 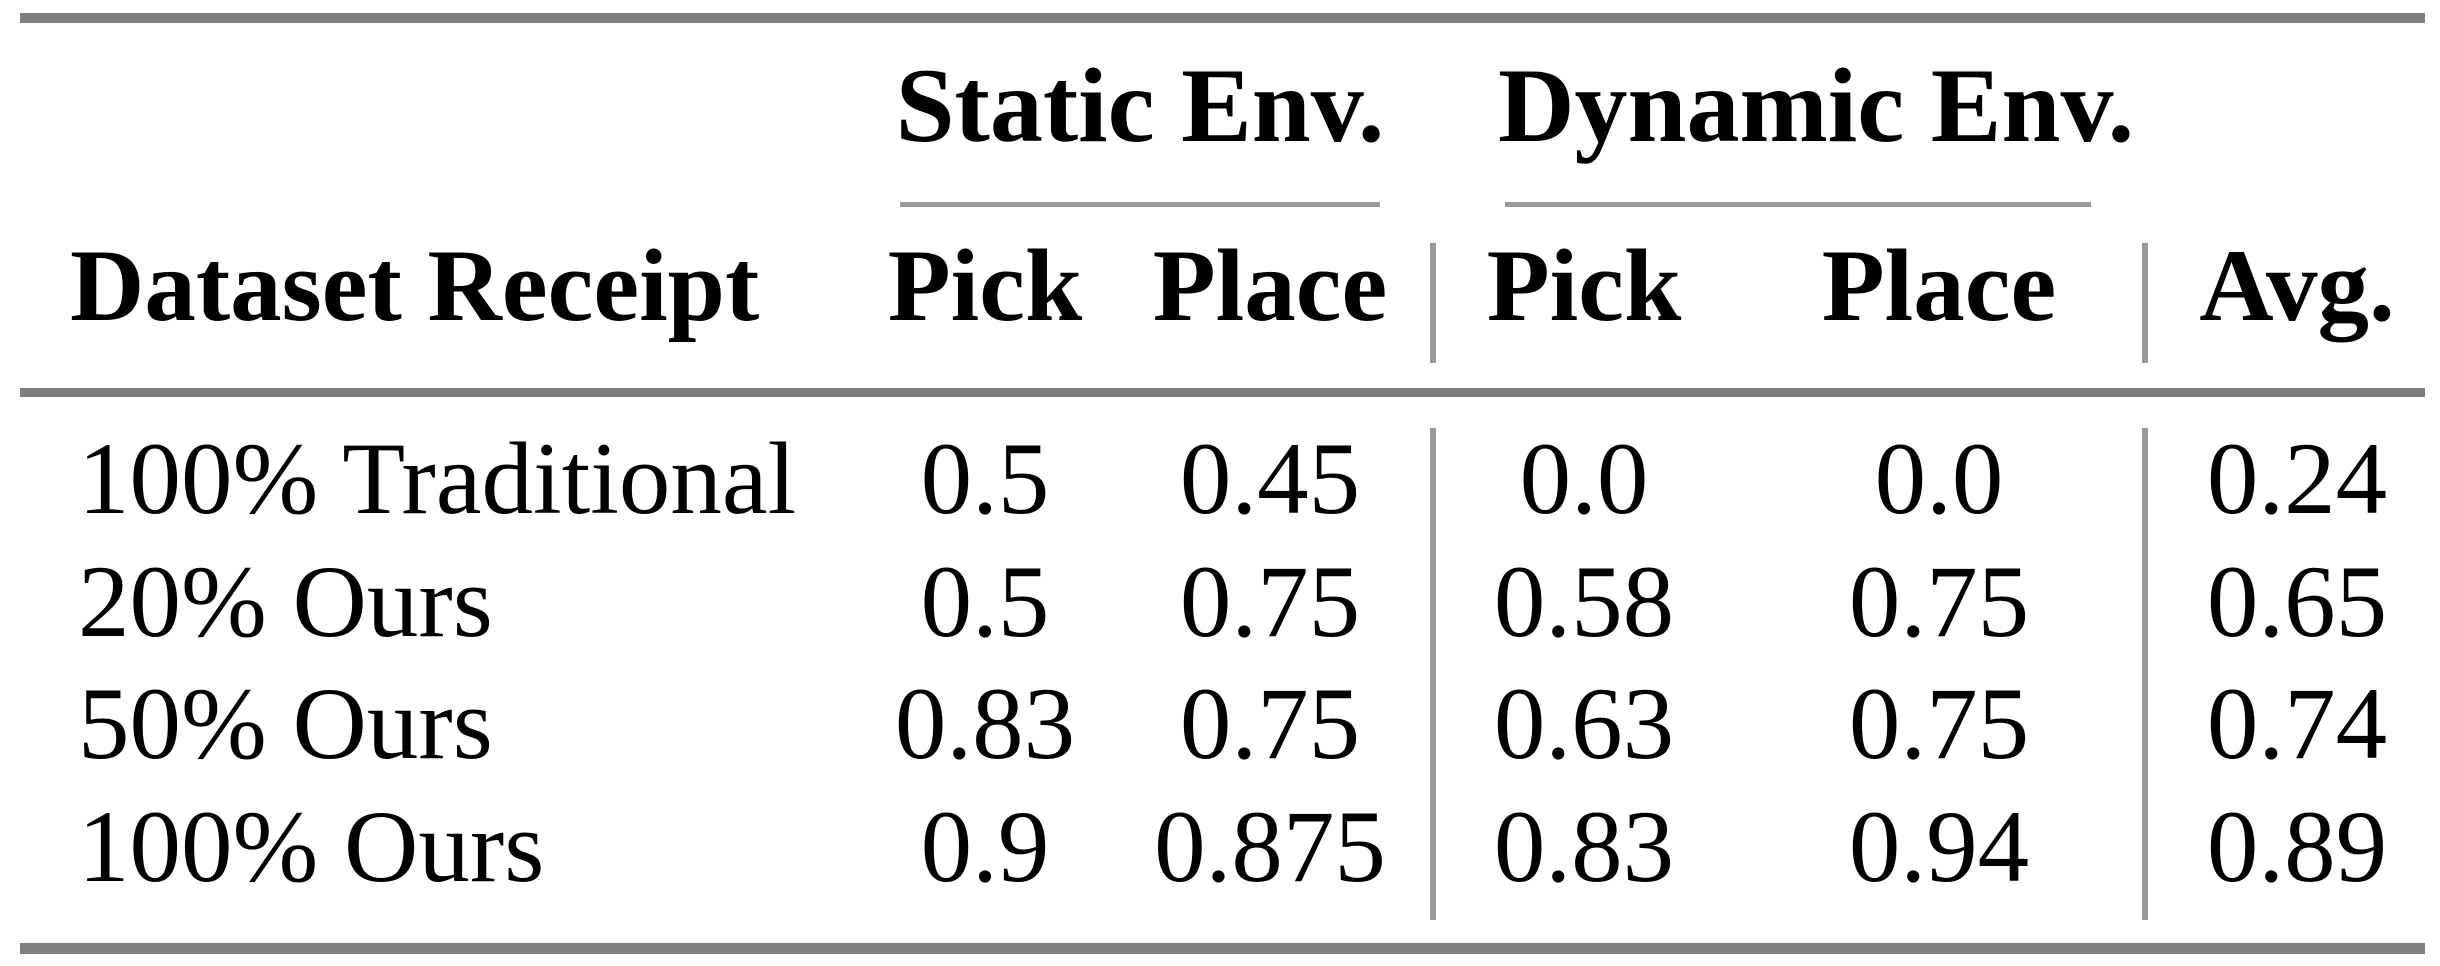 I want to click on row-label: 50% Ours, so click(x=285, y=724).